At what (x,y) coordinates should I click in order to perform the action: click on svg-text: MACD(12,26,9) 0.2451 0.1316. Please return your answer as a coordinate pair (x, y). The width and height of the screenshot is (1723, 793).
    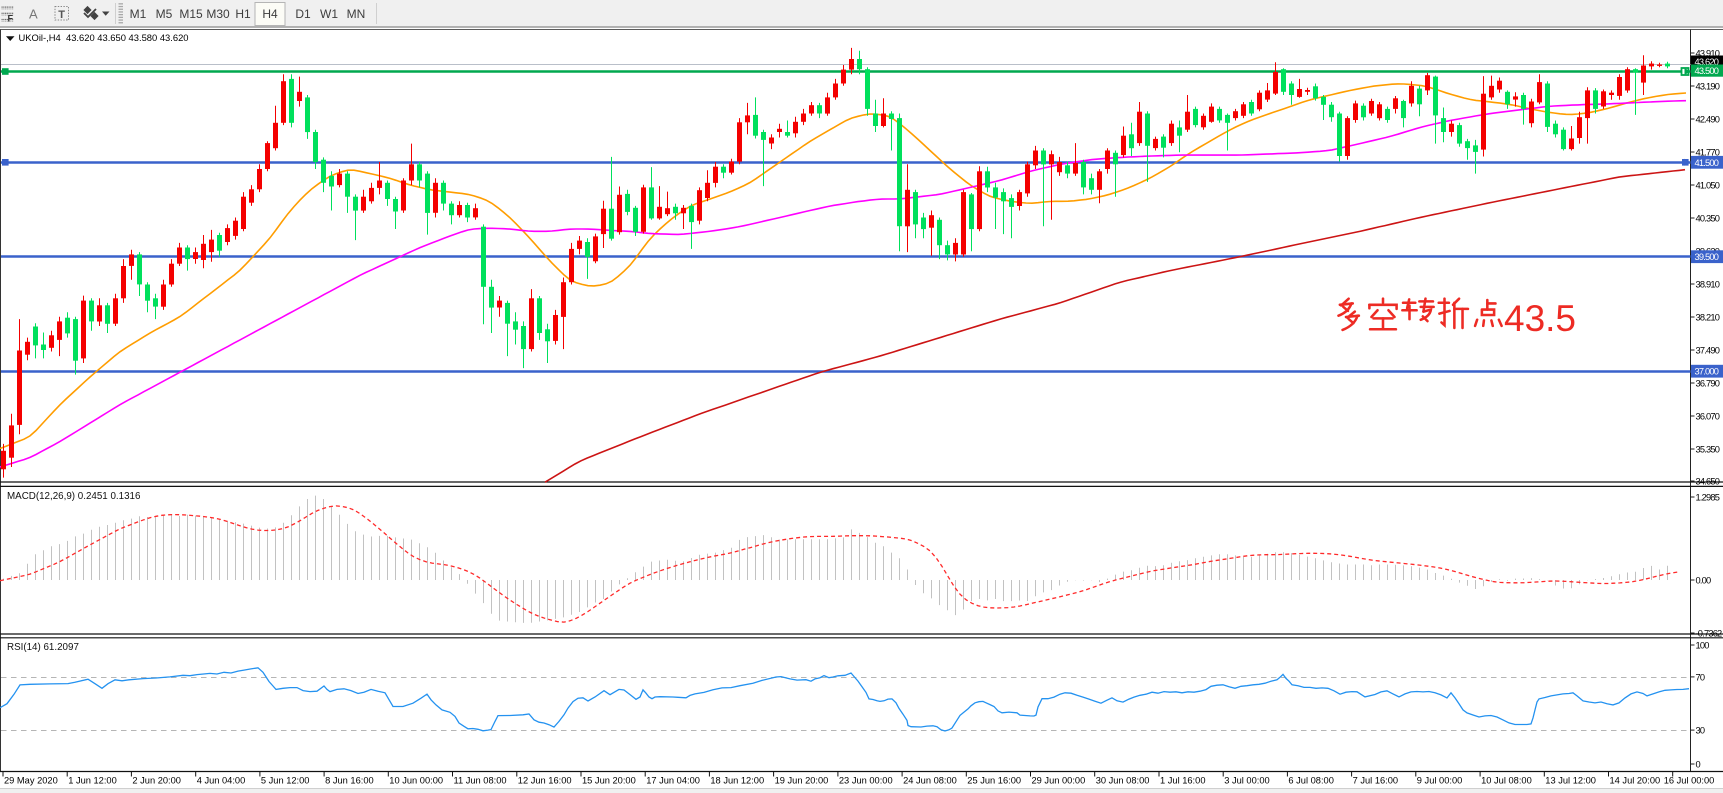
    Looking at the image, I should click on (74, 496).